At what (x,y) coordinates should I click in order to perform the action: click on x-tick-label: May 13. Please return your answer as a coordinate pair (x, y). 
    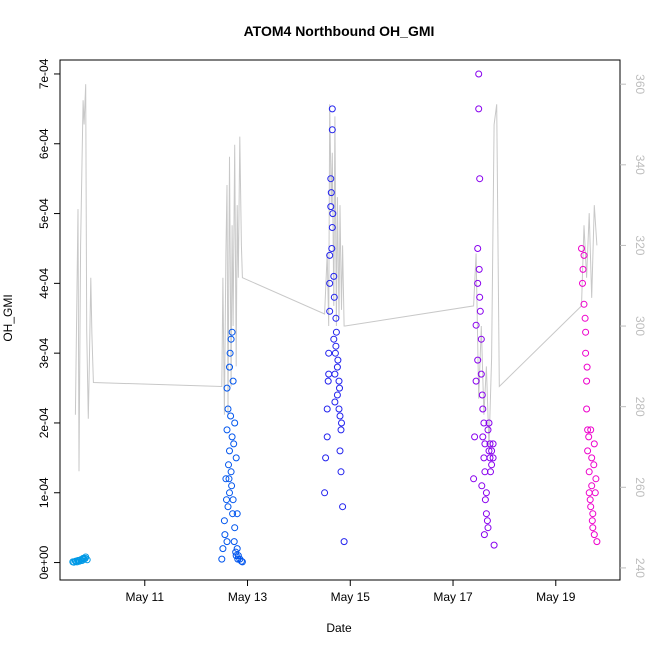
    Looking at the image, I should click on (248, 597).